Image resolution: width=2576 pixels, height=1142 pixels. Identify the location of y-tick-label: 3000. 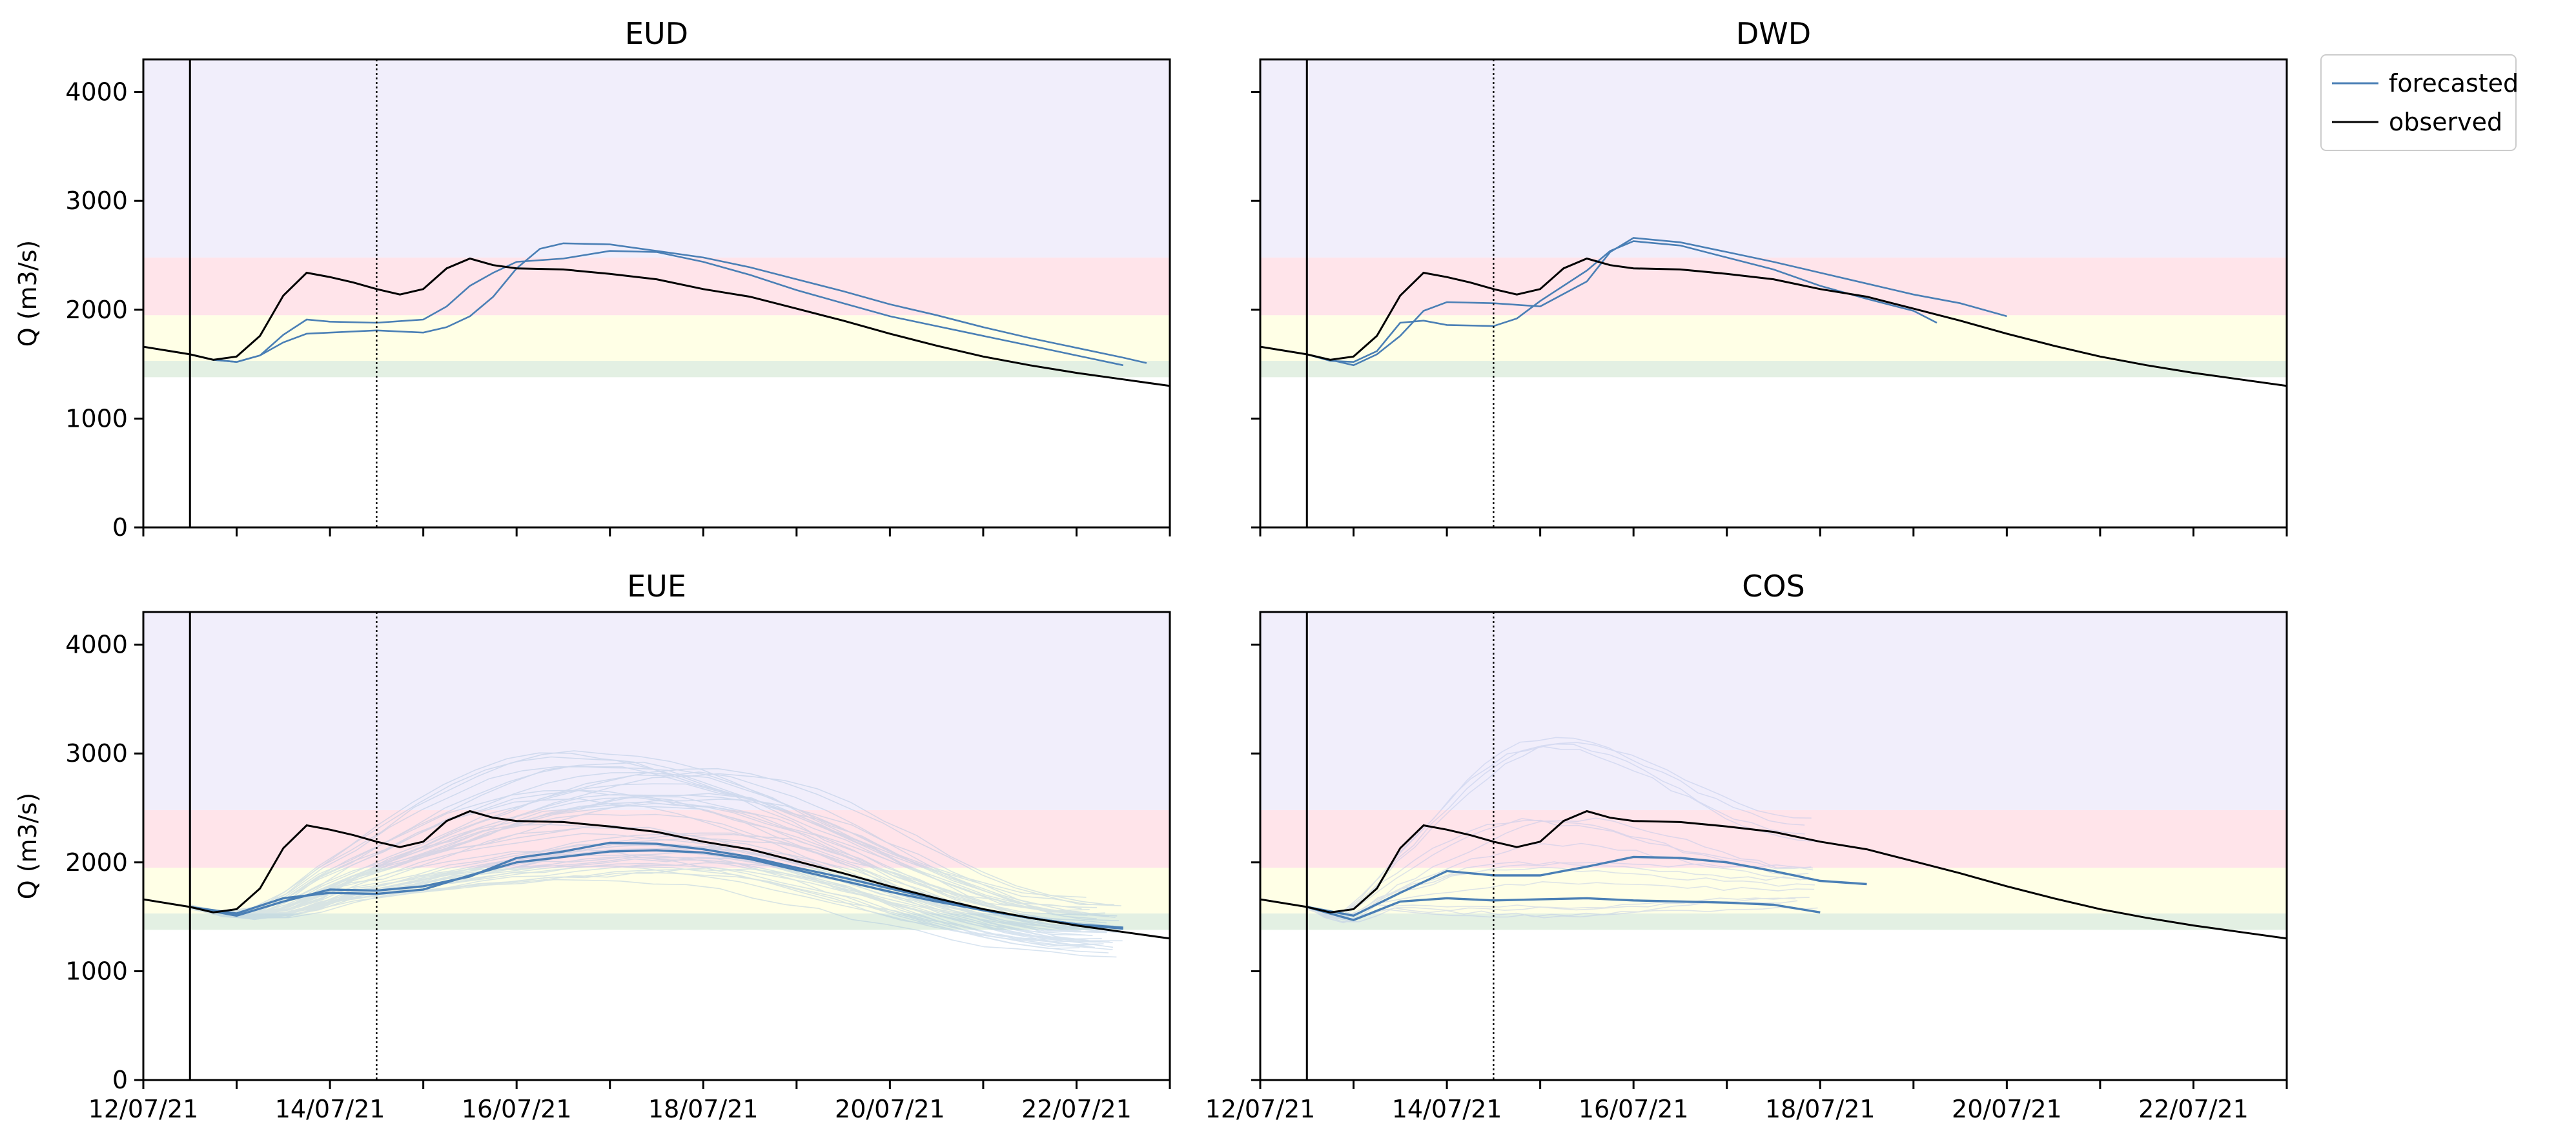
(97, 201).